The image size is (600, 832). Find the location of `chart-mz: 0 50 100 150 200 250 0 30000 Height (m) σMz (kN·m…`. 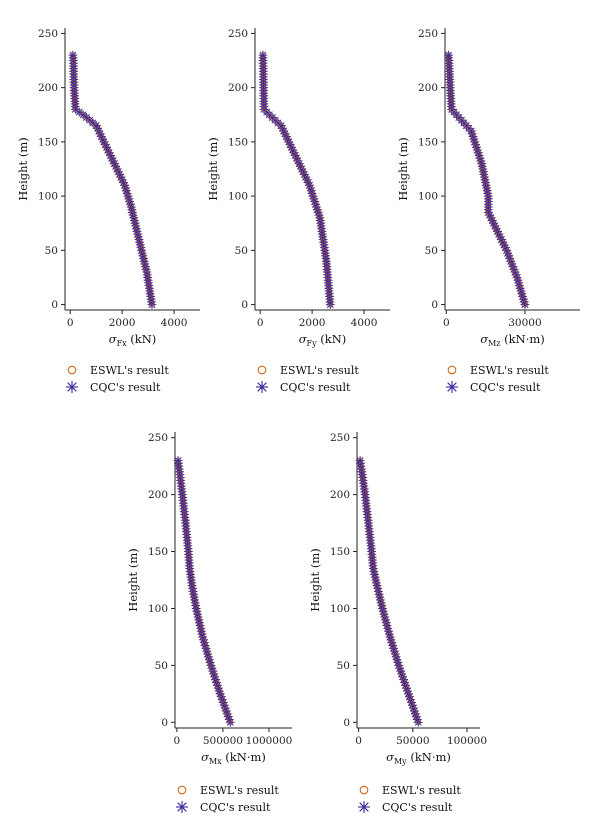

chart-mz: 0 50 100 150 200 250 0 30000 Height (m) σMz (kN·m… is located at coordinates (488, 211).